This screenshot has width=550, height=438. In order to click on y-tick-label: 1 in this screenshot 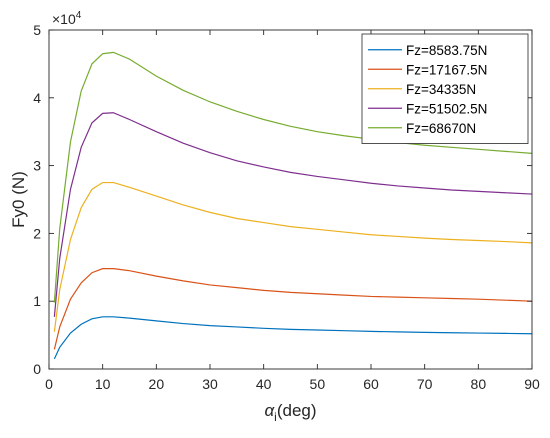, I will do `click(37, 301)`.